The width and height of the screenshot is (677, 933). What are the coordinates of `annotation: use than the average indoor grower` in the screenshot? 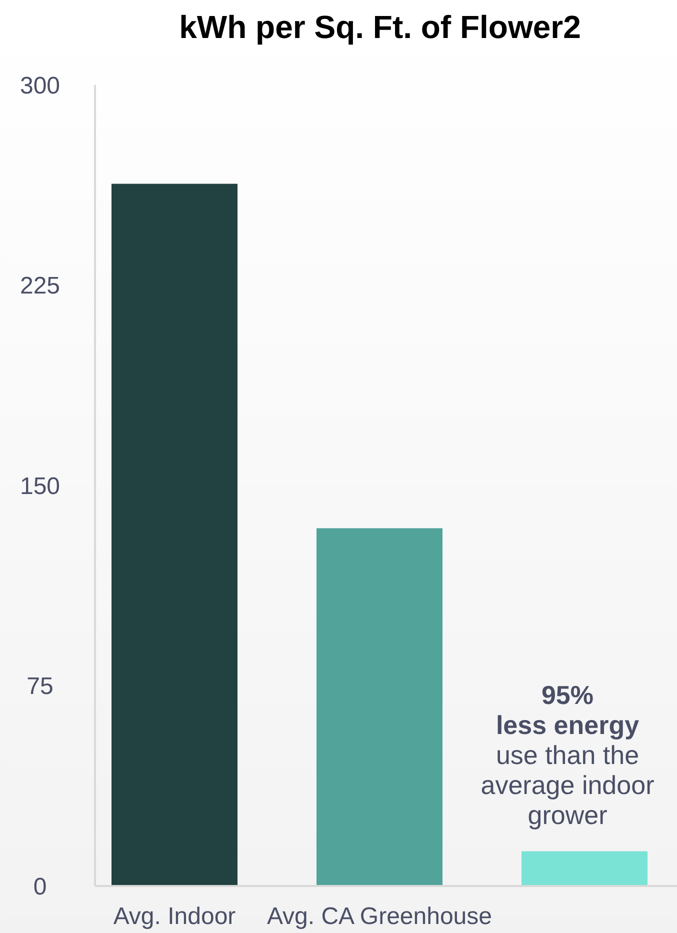 It's located at (567, 785).